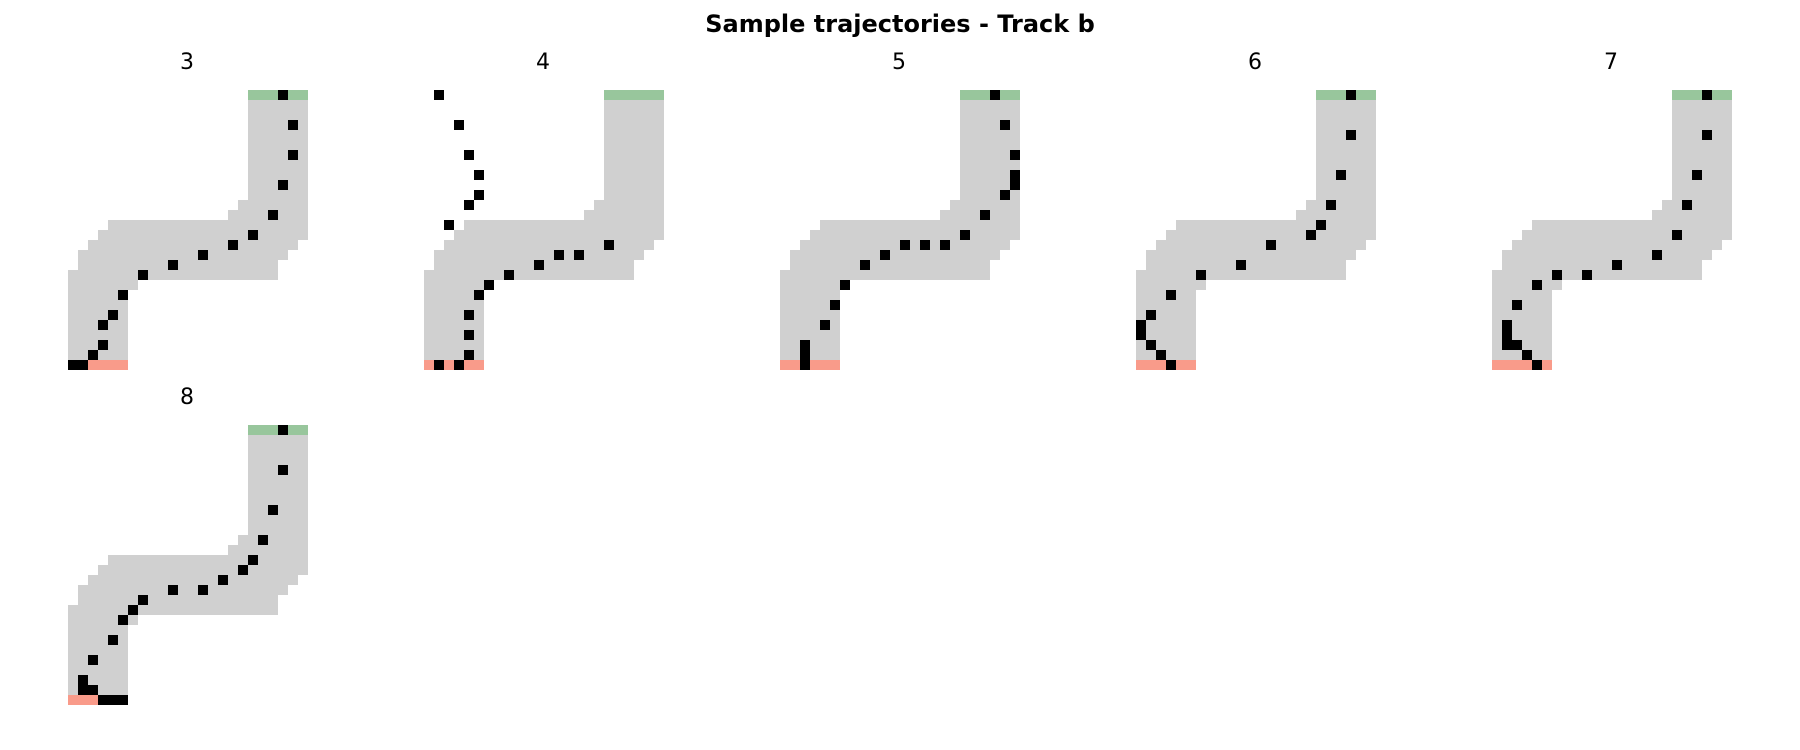 The image size is (1800, 750). Describe the element at coordinates (634, 95) in the screenshot. I see `finish-line` at that location.